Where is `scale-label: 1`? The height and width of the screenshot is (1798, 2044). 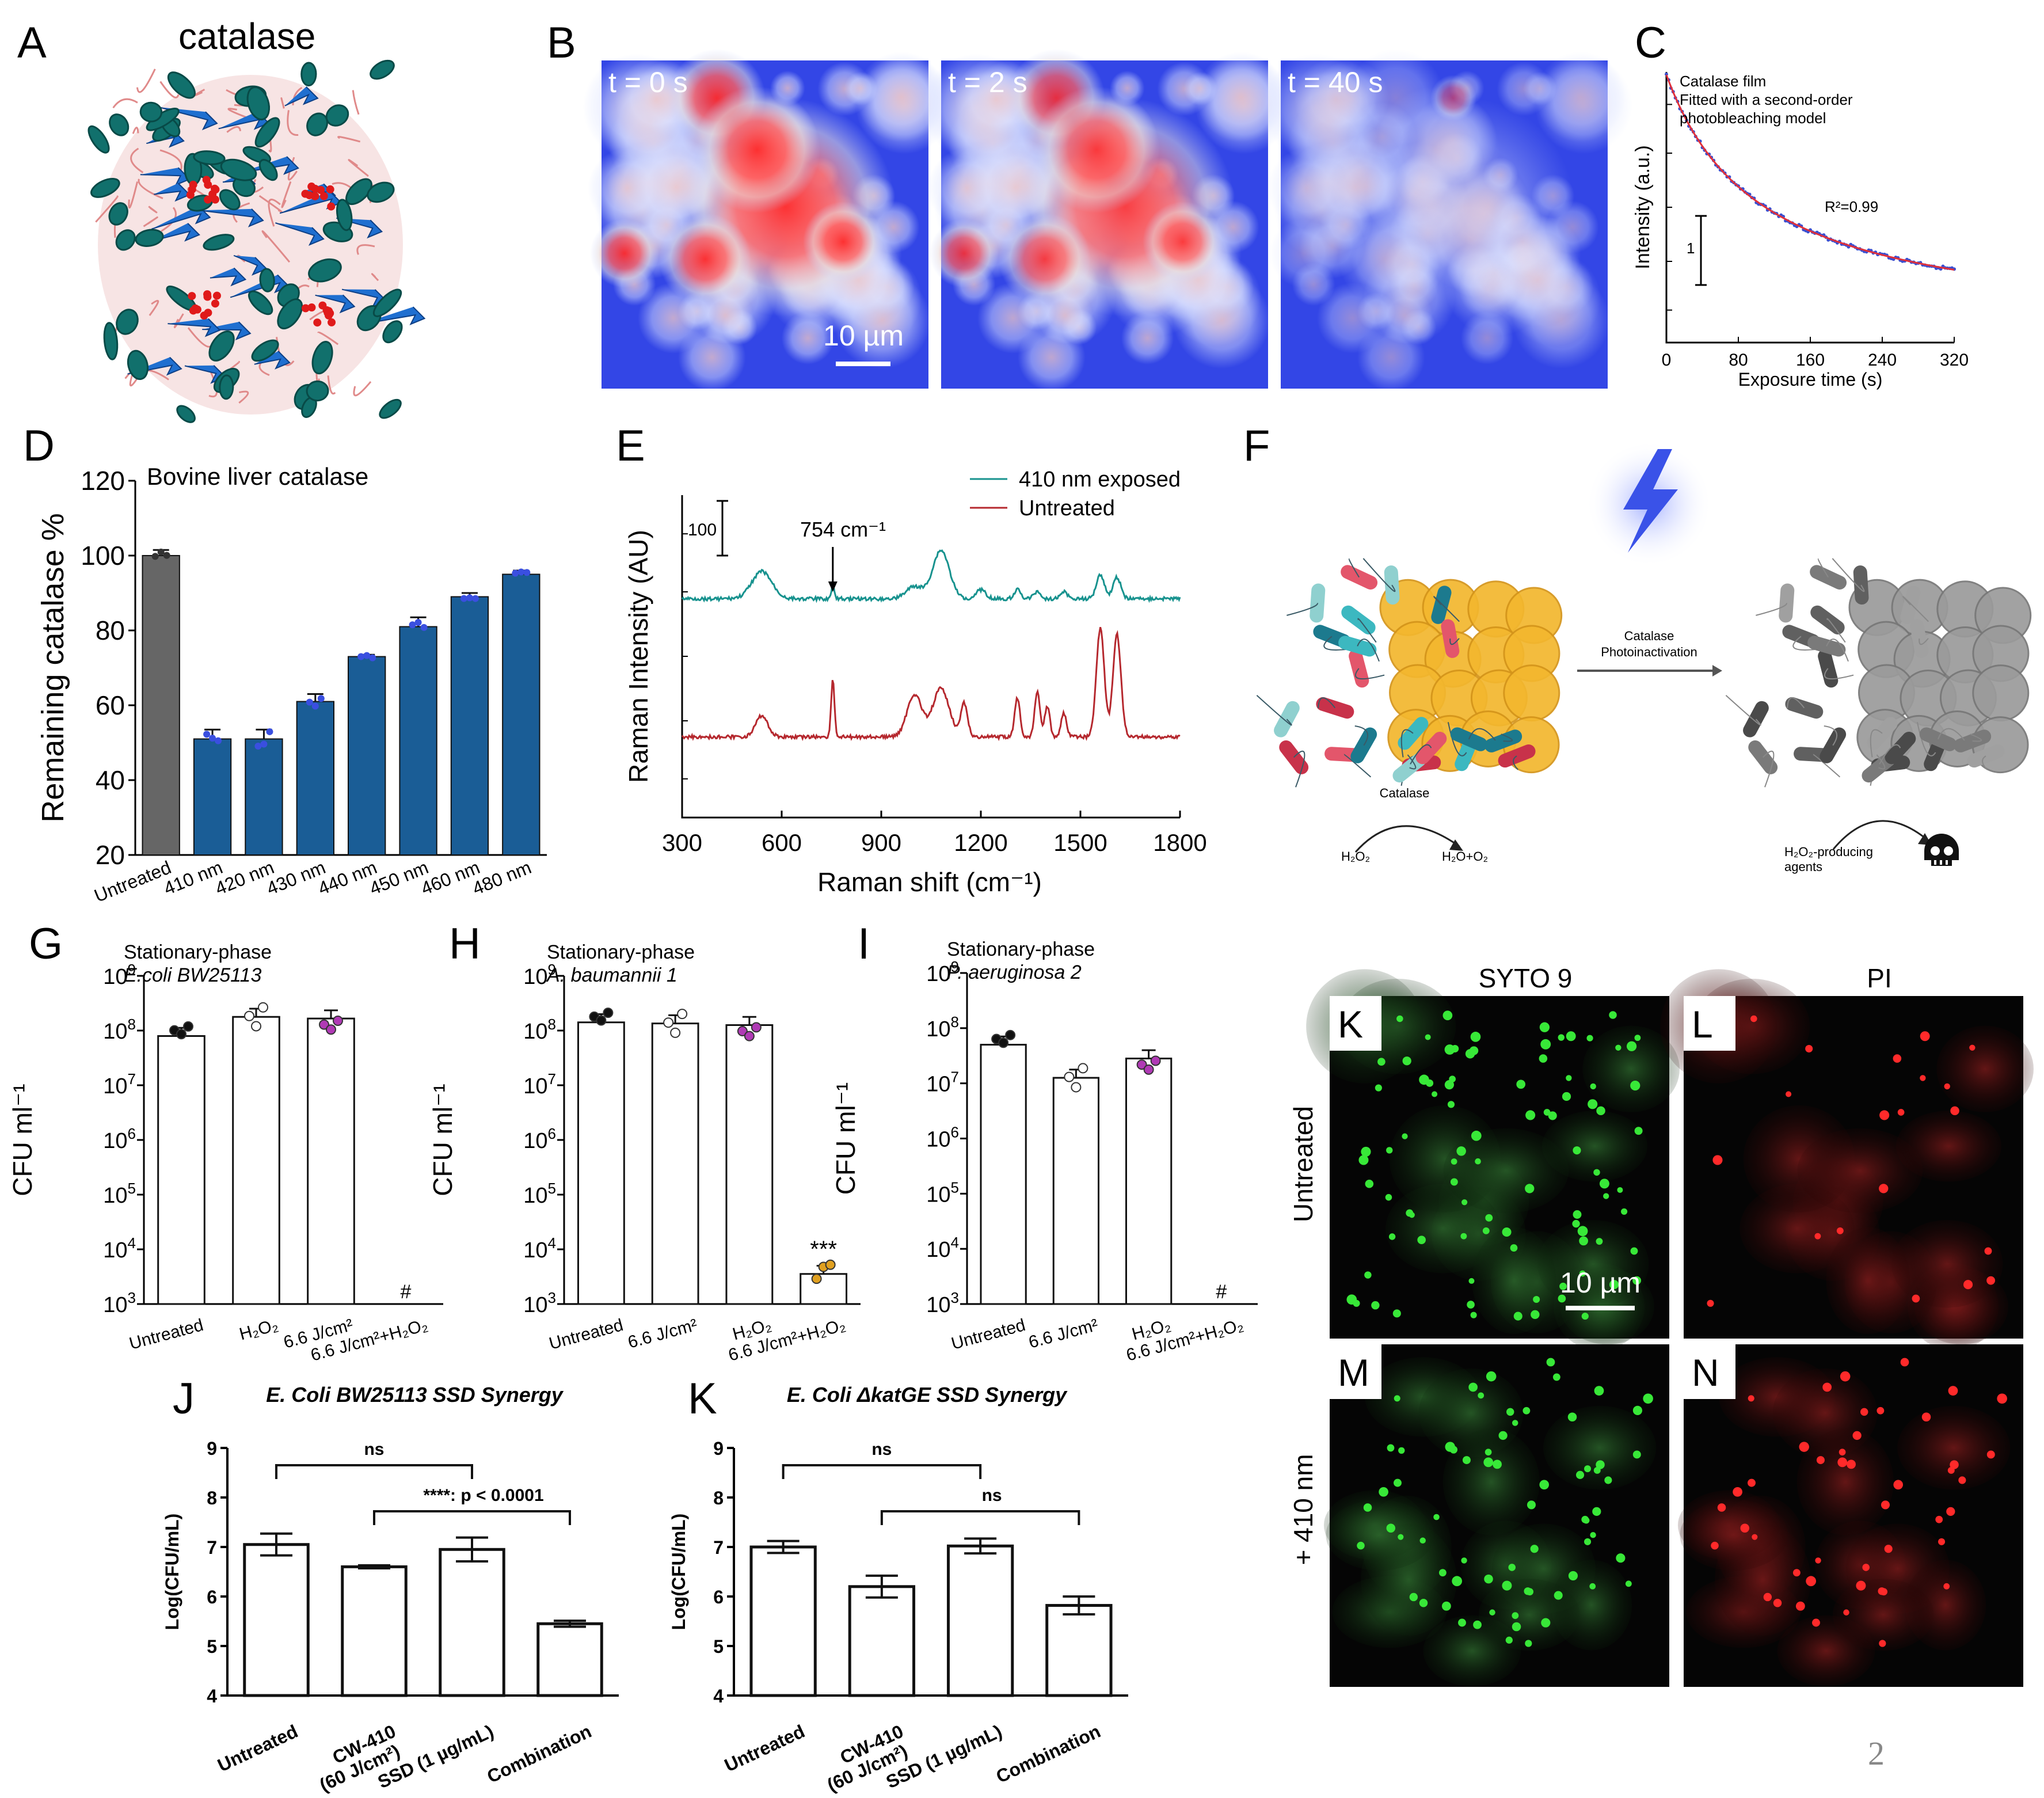 scale-label: 1 is located at coordinates (1691, 249).